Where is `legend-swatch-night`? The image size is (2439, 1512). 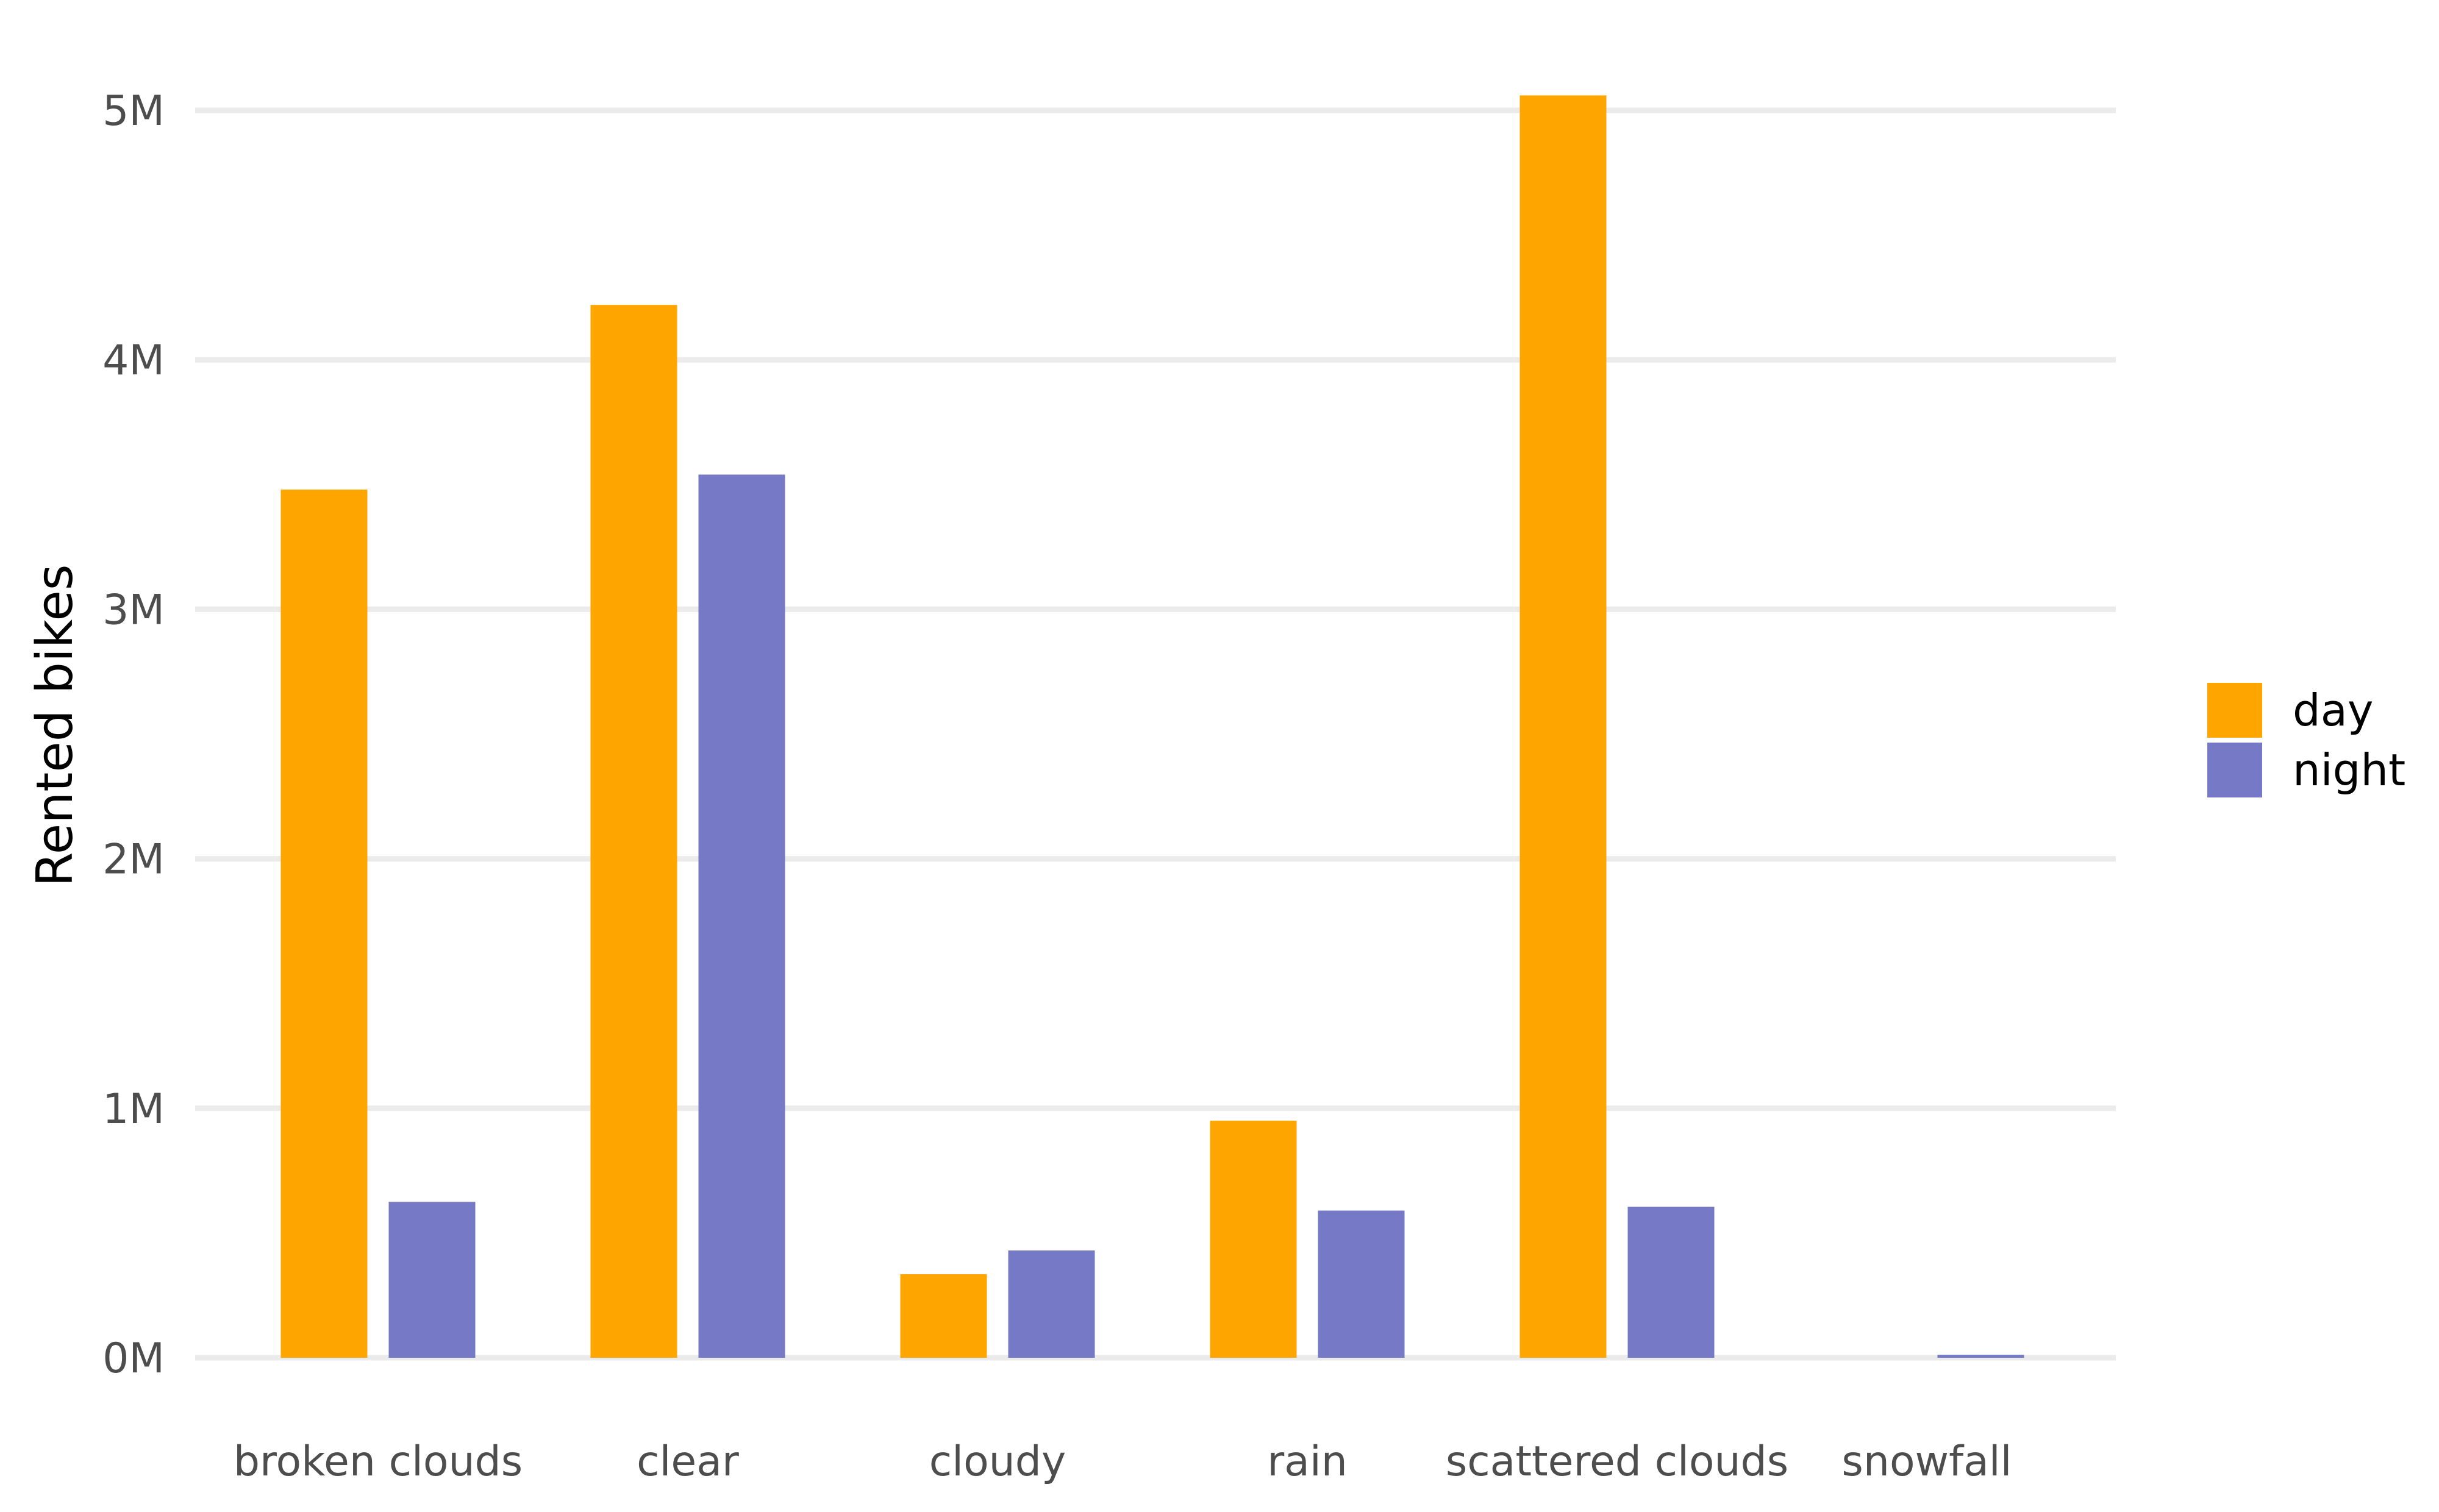 legend-swatch-night is located at coordinates (2234, 770).